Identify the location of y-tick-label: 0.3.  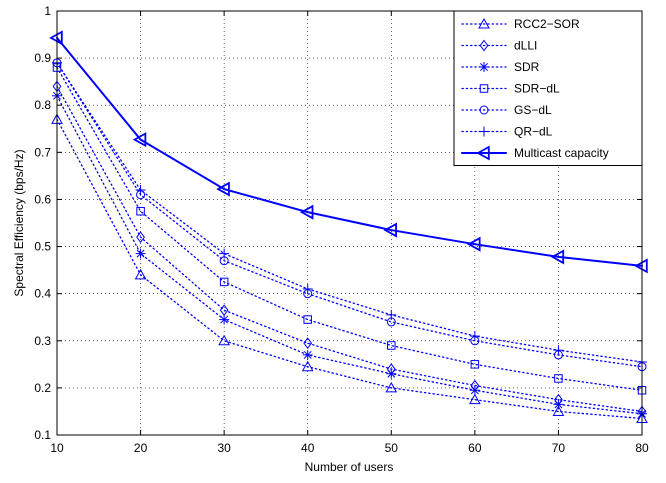
(42, 341).